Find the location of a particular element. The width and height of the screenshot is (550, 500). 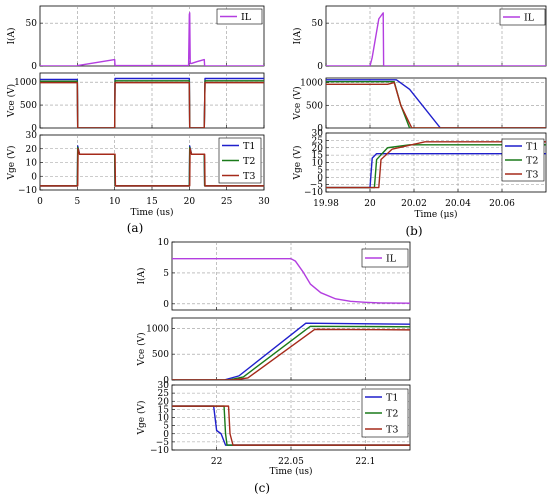

series-line-T2 is located at coordinates (291, 352).